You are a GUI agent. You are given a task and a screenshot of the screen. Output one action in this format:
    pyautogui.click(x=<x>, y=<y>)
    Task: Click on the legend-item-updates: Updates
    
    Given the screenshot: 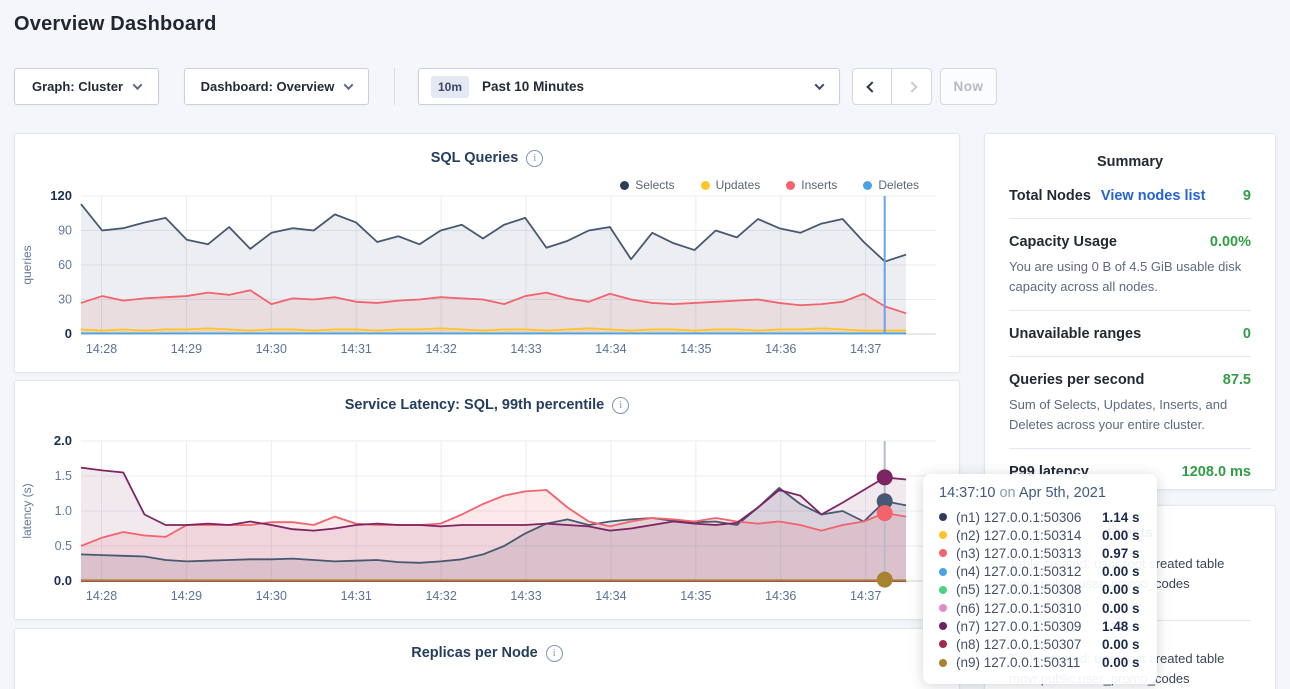 What is the action you would take?
    pyautogui.click(x=730, y=185)
    